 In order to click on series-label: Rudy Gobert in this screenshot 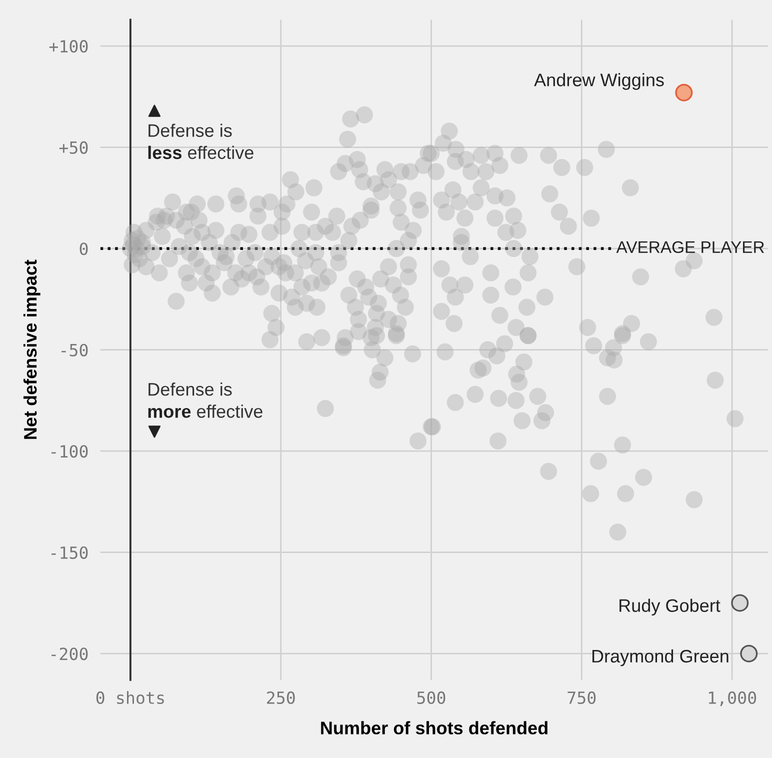, I will do `click(670, 607)`.